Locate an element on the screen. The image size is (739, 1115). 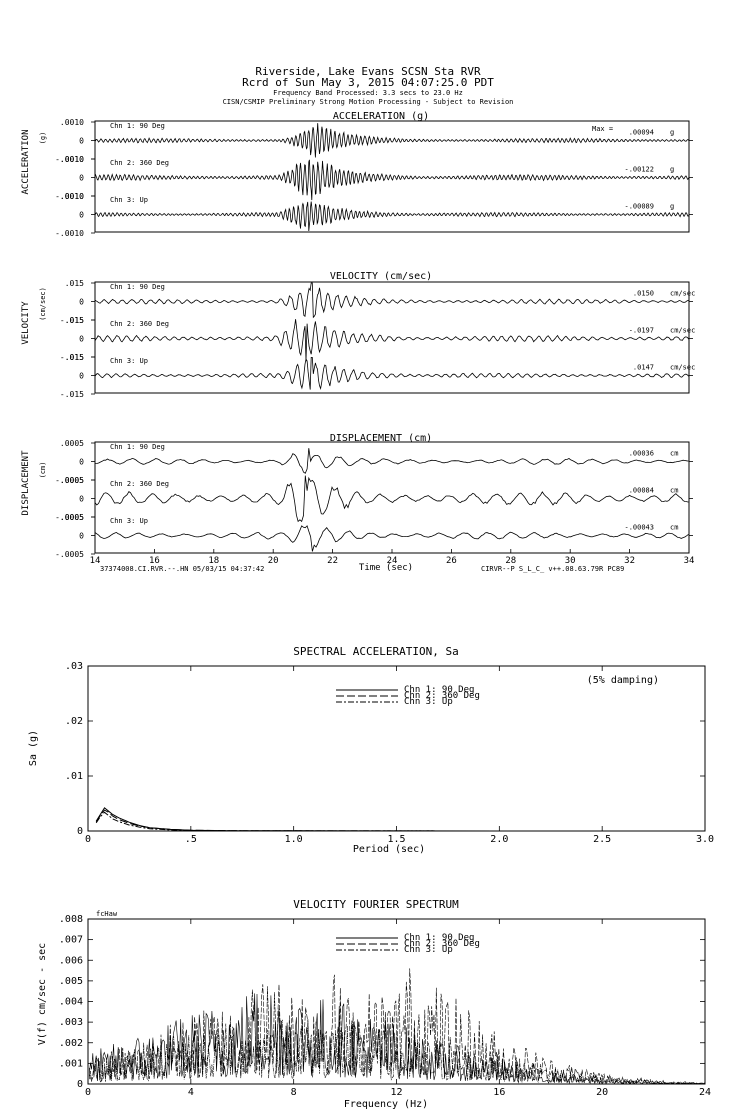
fs-legend-label-chn-3-up: Chn 3: Up is located at coordinates (428, 950).